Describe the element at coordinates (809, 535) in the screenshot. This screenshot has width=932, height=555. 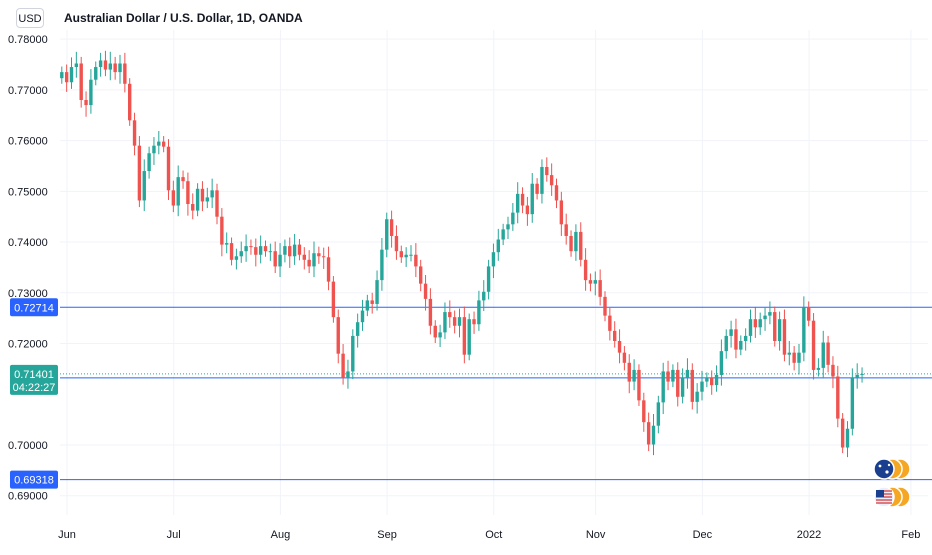
I see `x-tick-label: 2022` at that location.